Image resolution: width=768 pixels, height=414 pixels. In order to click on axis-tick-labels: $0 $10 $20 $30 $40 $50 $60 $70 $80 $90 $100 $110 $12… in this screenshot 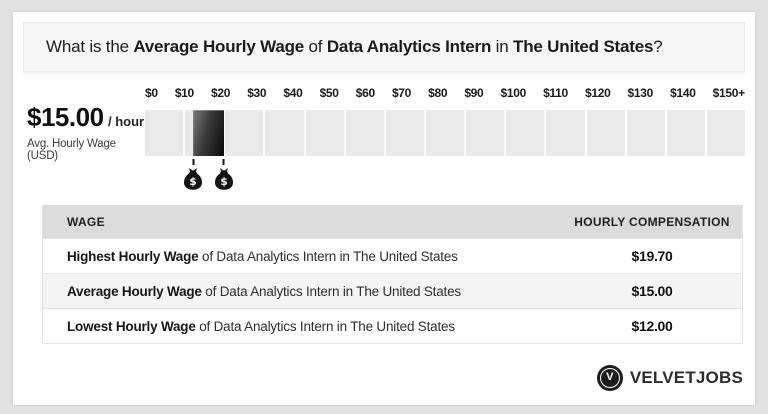, I will do `click(445, 94)`.